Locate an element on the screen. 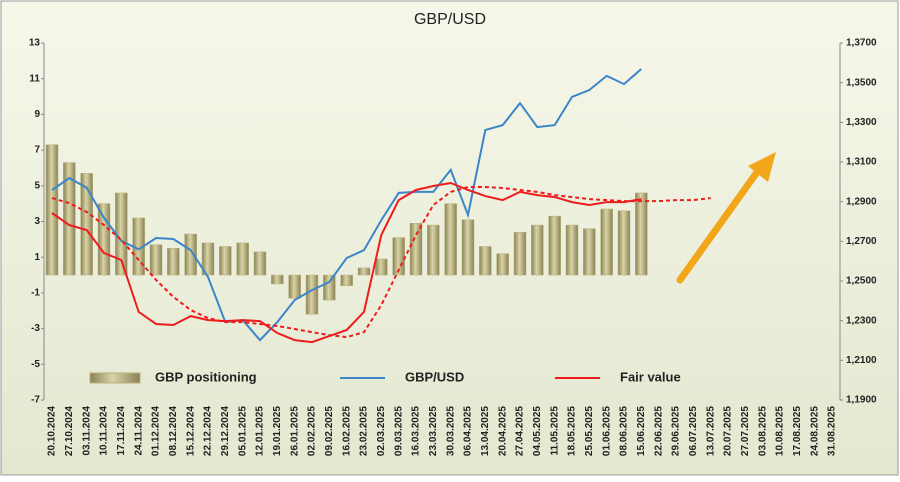 This screenshot has width=900, height=482. x-tick-label: 20.10.2024 is located at coordinates (52, 431).